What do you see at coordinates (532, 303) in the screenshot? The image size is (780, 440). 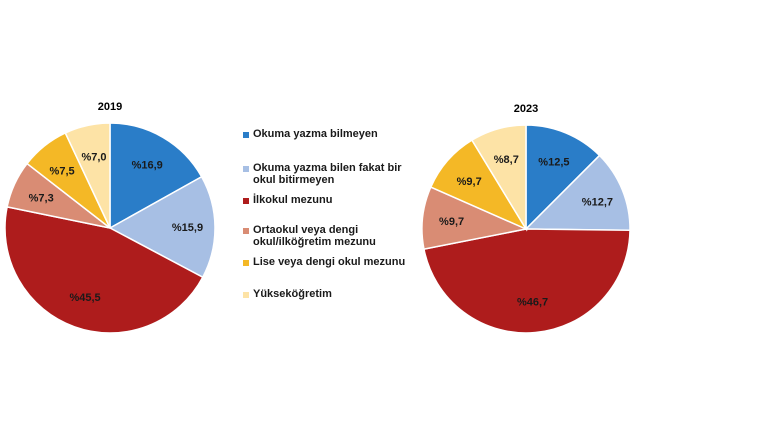 I see `slice-label-ilkokul-mezunu: %46,7` at bounding box center [532, 303].